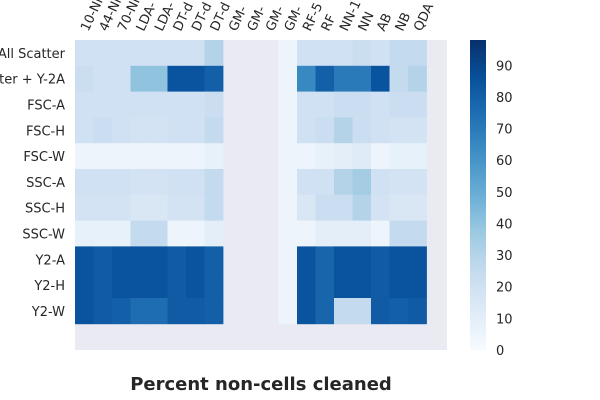  I want to click on colorbar-tick-label: 0, so click(500, 351).